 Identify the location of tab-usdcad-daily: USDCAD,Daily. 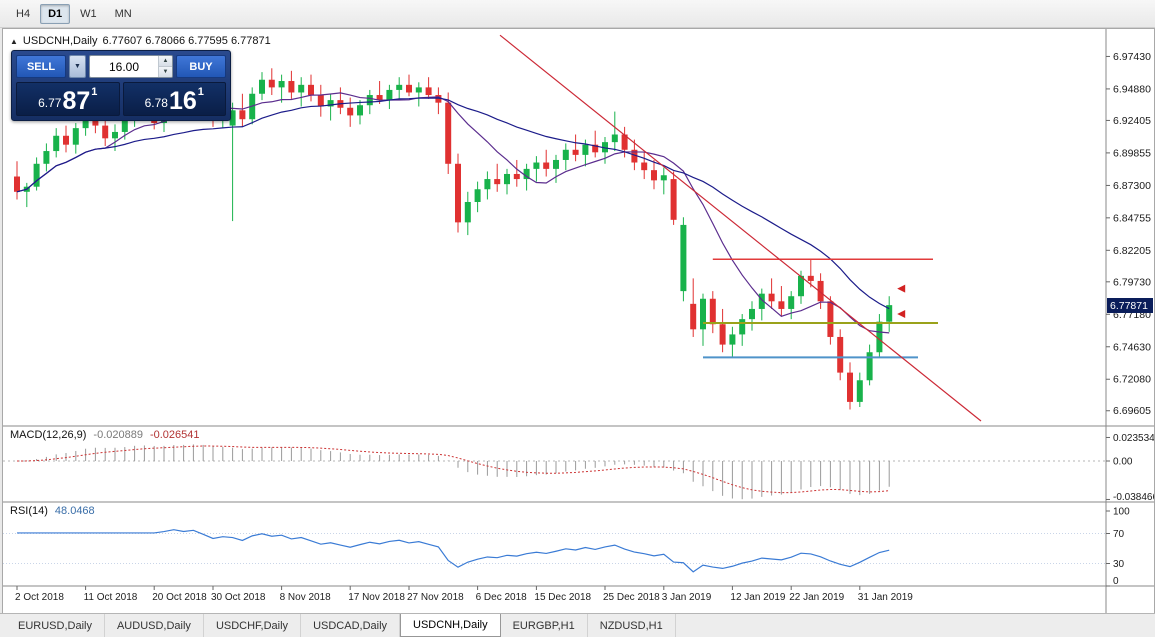
(351, 625).